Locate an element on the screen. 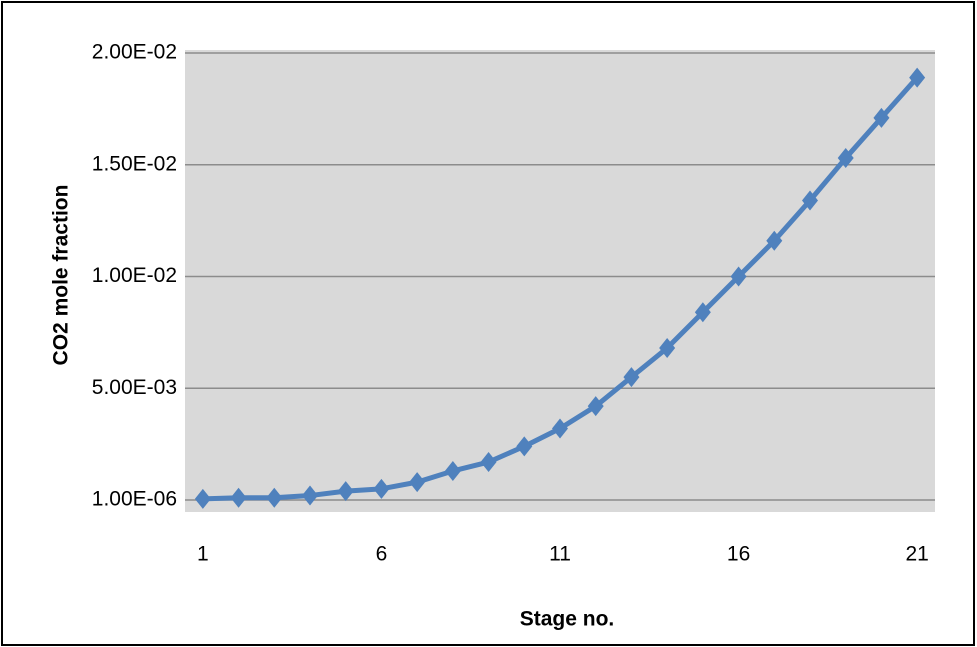  y-tick-label: 1.00E-02 is located at coordinates (134, 275).